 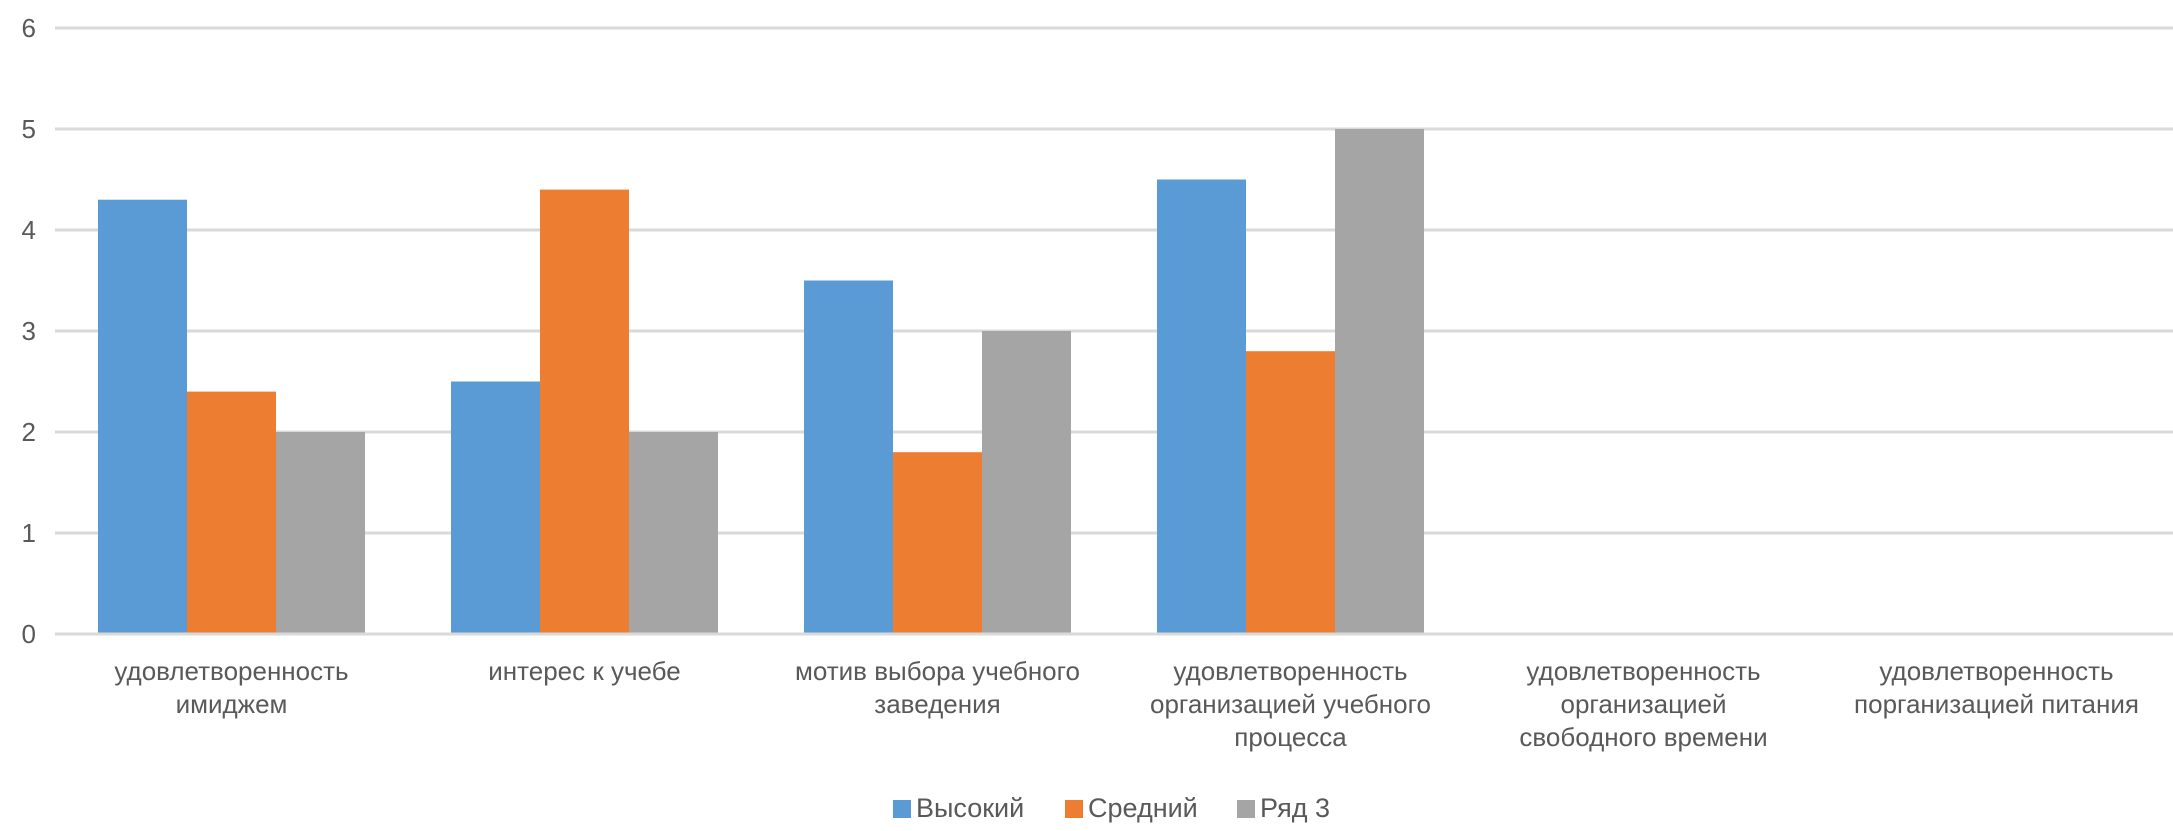 I want to click on category-label: интерес к учебе, so click(x=584, y=671).